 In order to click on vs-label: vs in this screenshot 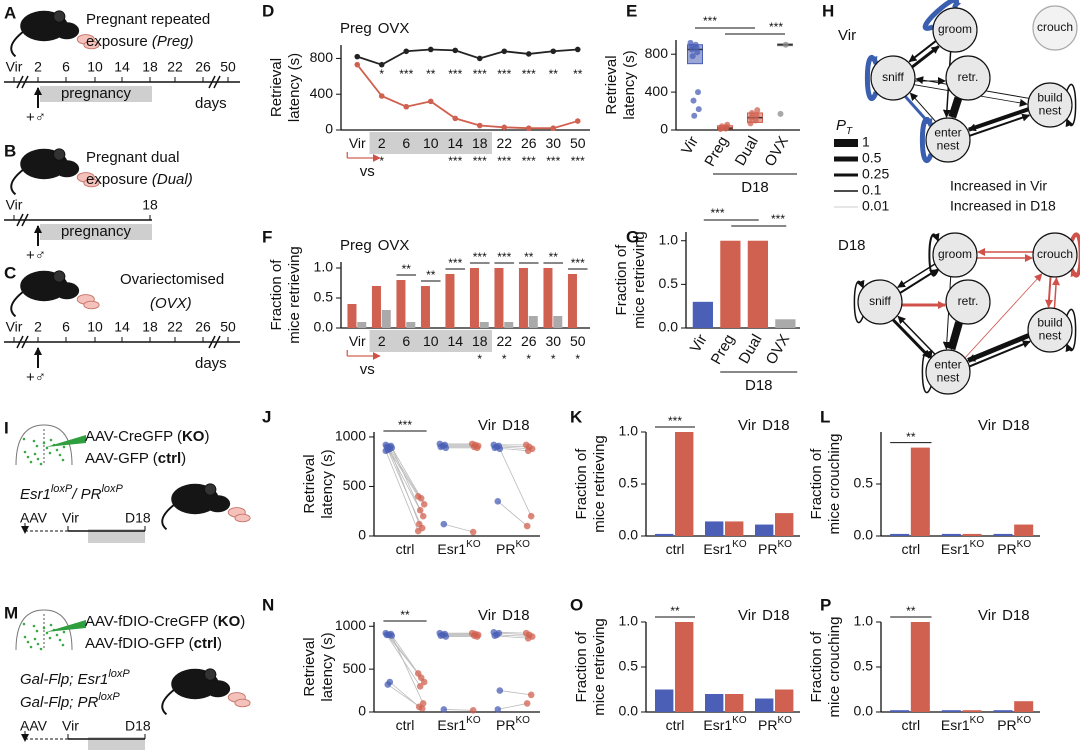, I will do `click(367, 171)`.